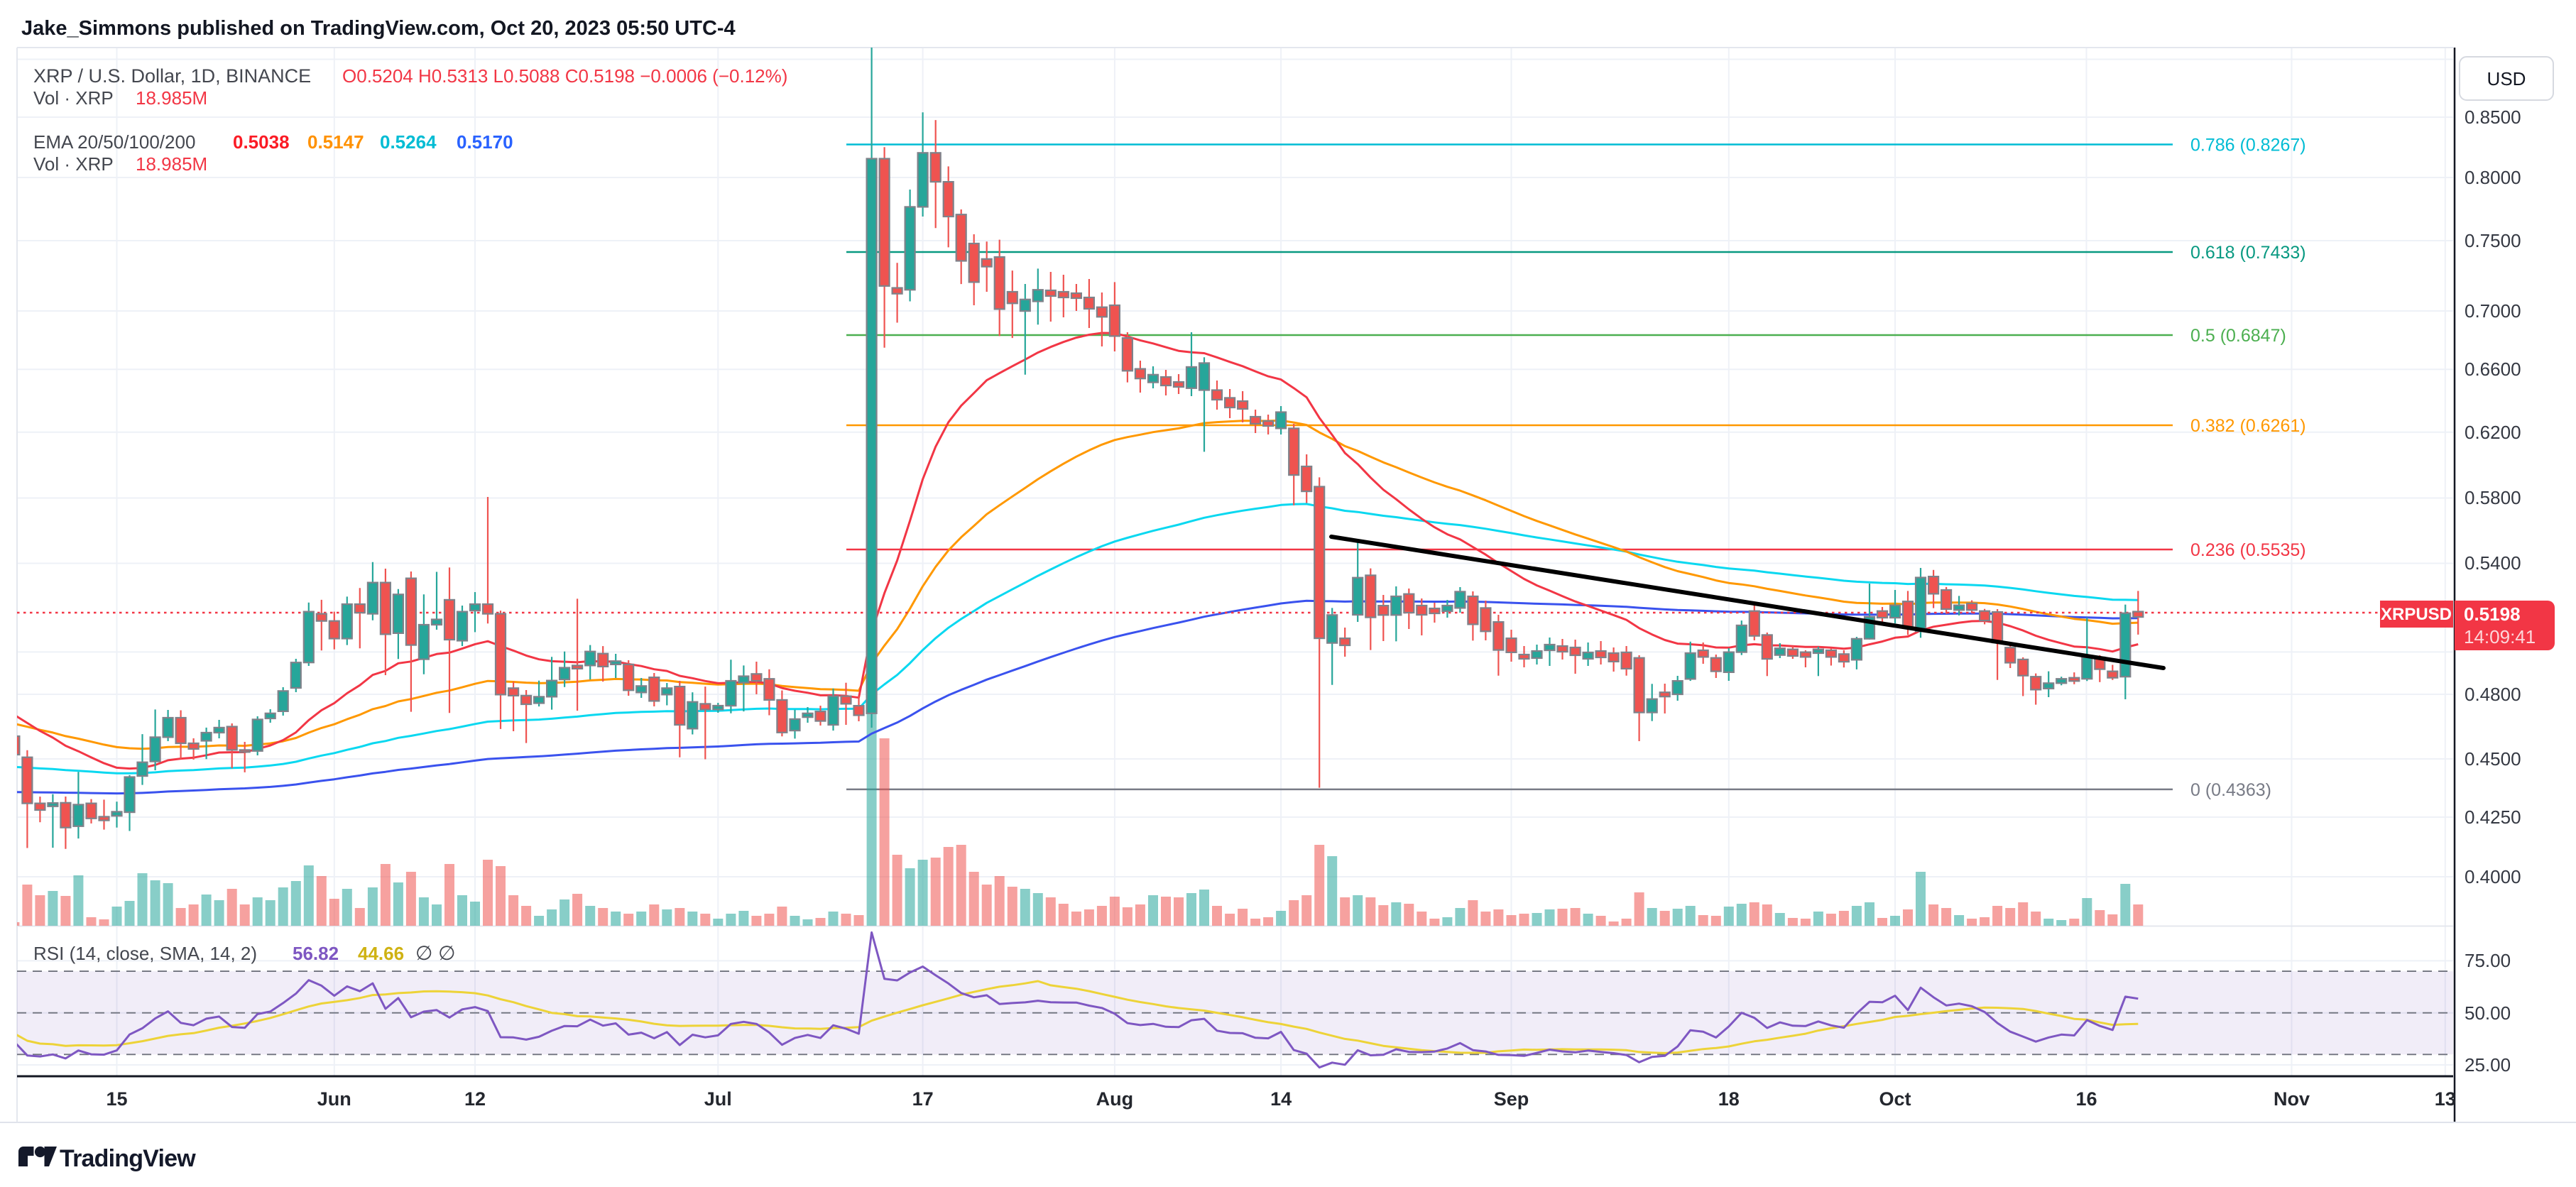 Image resolution: width=2576 pixels, height=1187 pixels. Describe the element at coordinates (2086, 1099) in the screenshot. I see `svg-text: 16` at that location.